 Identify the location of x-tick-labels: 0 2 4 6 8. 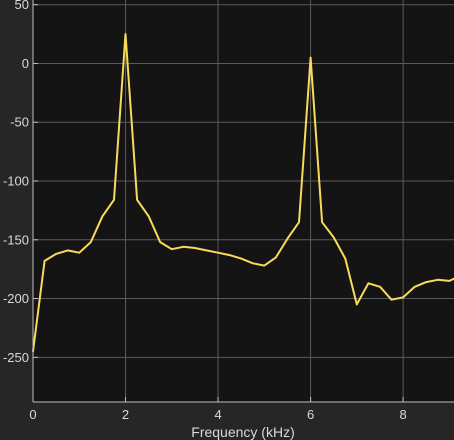
(217, 414).